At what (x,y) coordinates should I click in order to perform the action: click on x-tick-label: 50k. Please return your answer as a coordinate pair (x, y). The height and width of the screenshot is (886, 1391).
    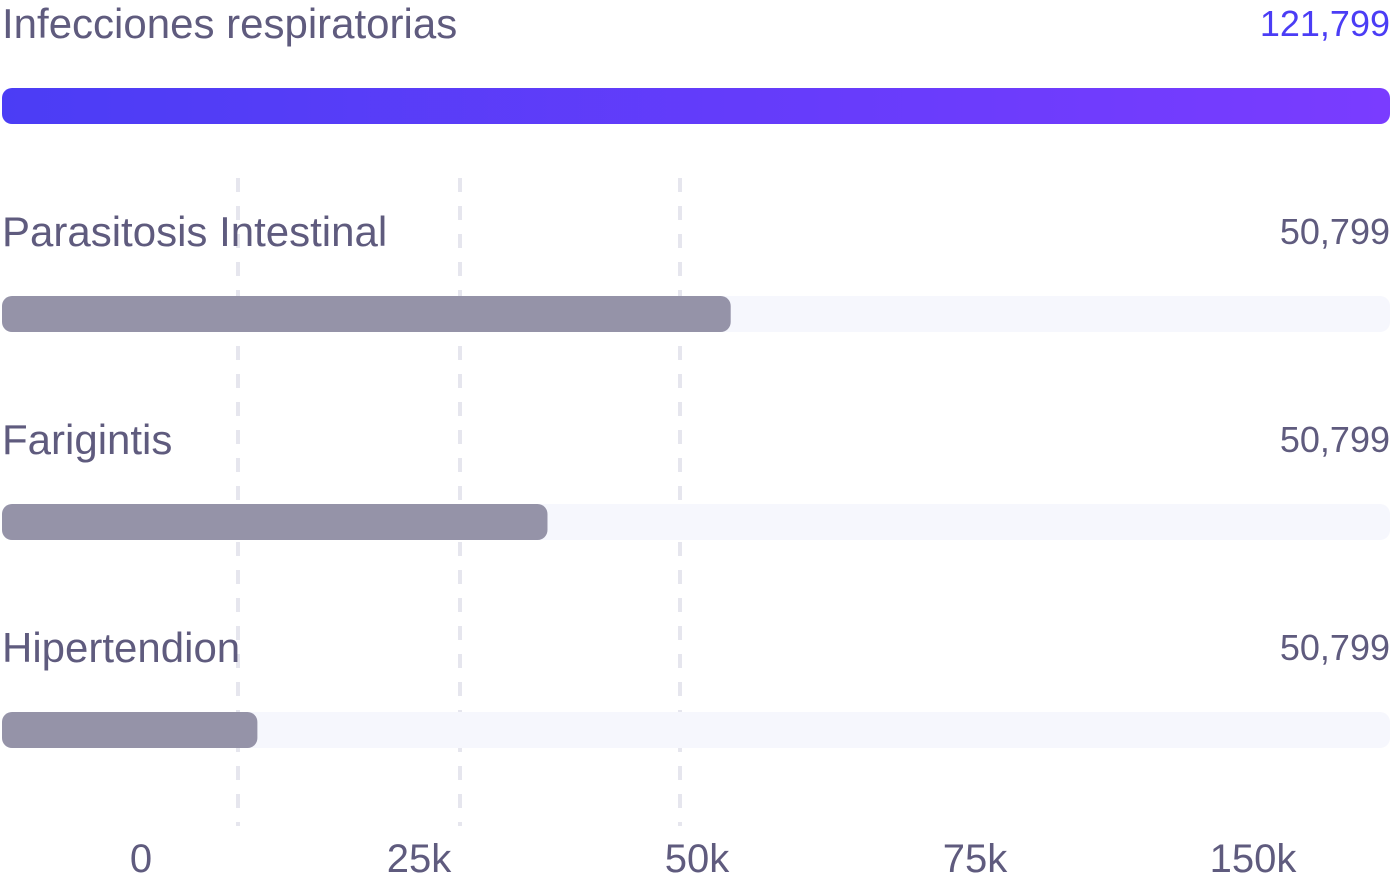
    Looking at the image, I should click on (697, 859).